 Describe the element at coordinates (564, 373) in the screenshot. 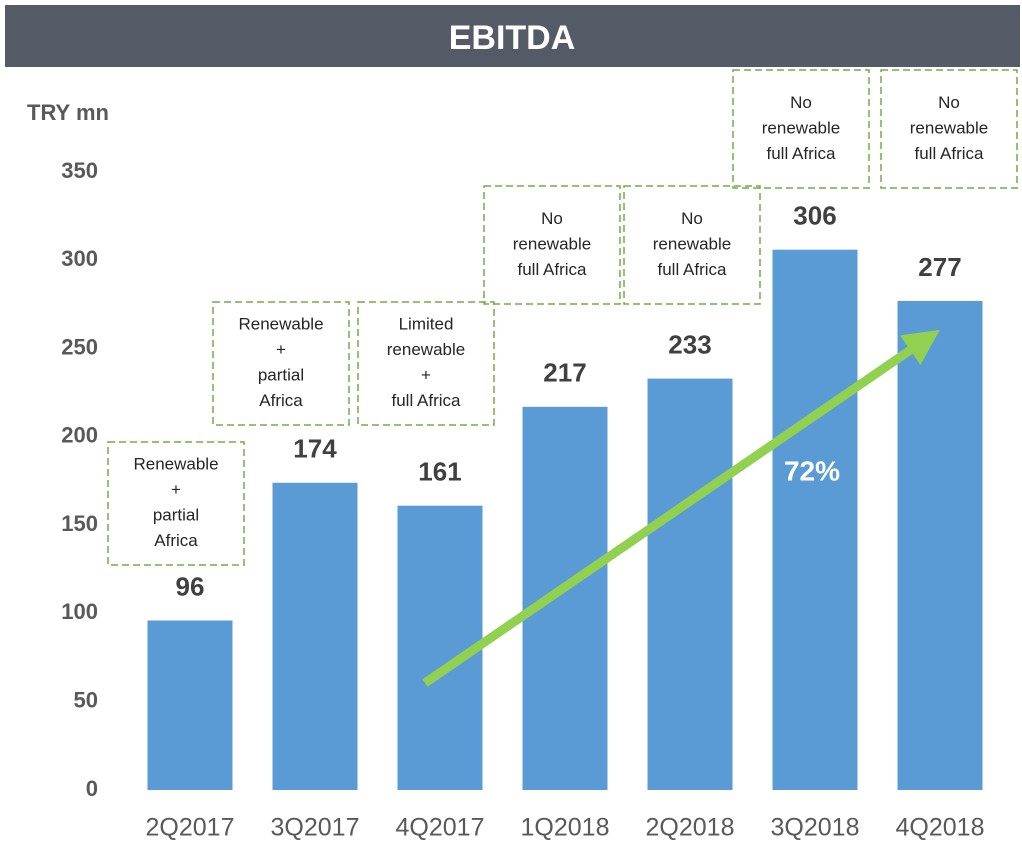

I see `value-label: 217` at that location.